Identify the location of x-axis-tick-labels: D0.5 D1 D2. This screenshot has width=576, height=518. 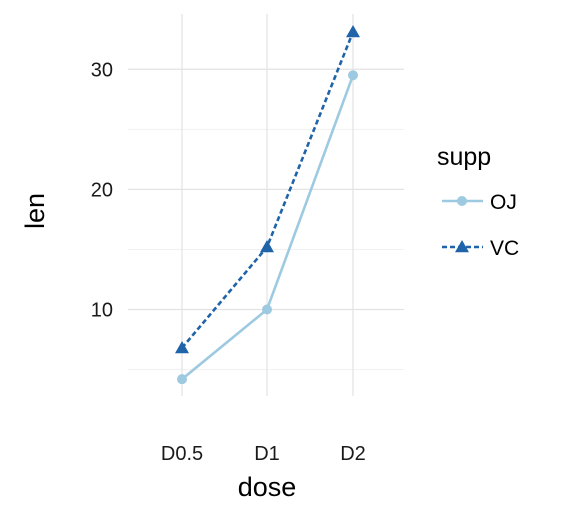
(263, 454).